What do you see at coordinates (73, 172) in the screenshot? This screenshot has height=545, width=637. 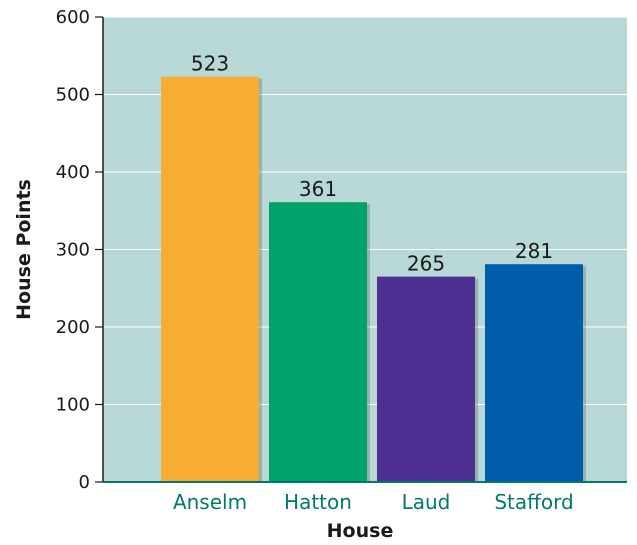 I see `y-tick-label: 400` at bounding box center [73, 172].